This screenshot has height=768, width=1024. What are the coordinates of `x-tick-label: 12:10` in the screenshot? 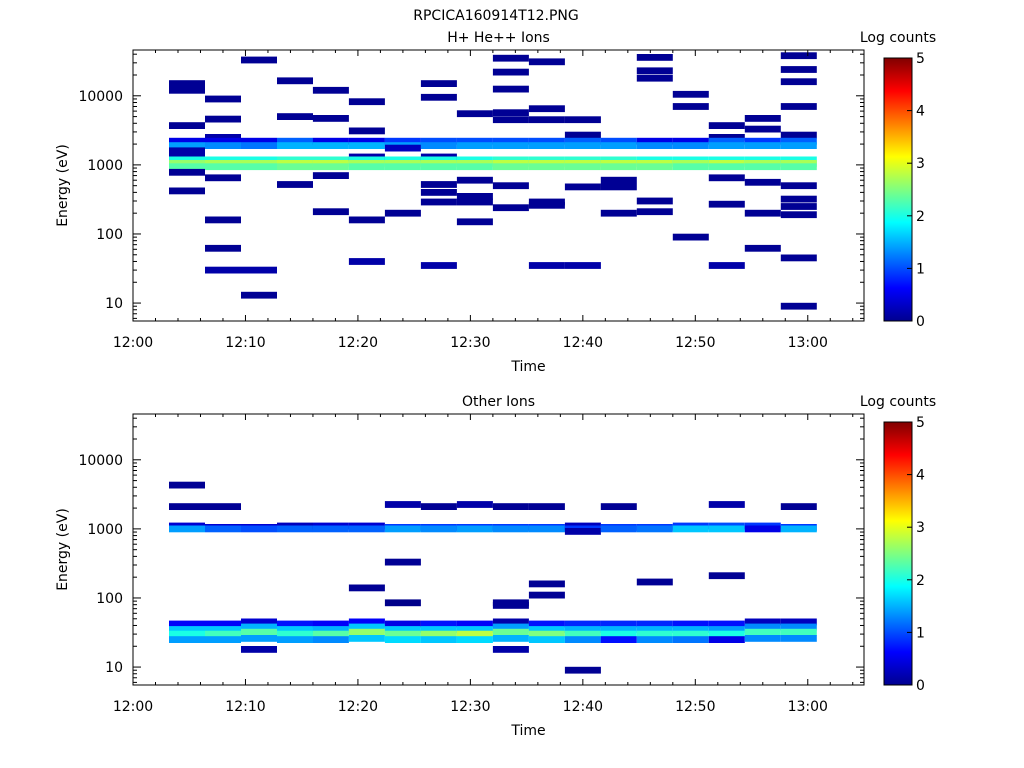 It's located at (245, 343).